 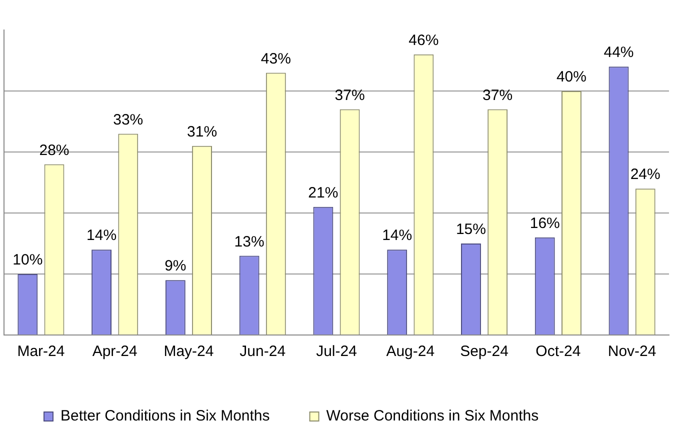 What do you see at coordinates (619, 53) in the screenshot?
I see `data-label: 44%` at bounding box center [619, 53].